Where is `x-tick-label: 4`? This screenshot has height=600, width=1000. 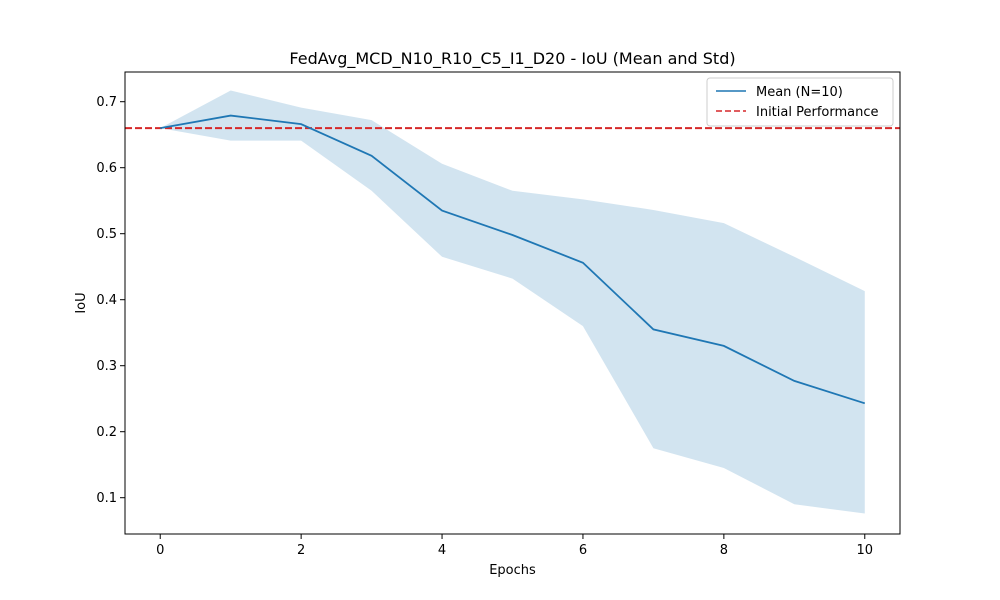 x-tick-label: 4 is located at coordinates (442, 550).